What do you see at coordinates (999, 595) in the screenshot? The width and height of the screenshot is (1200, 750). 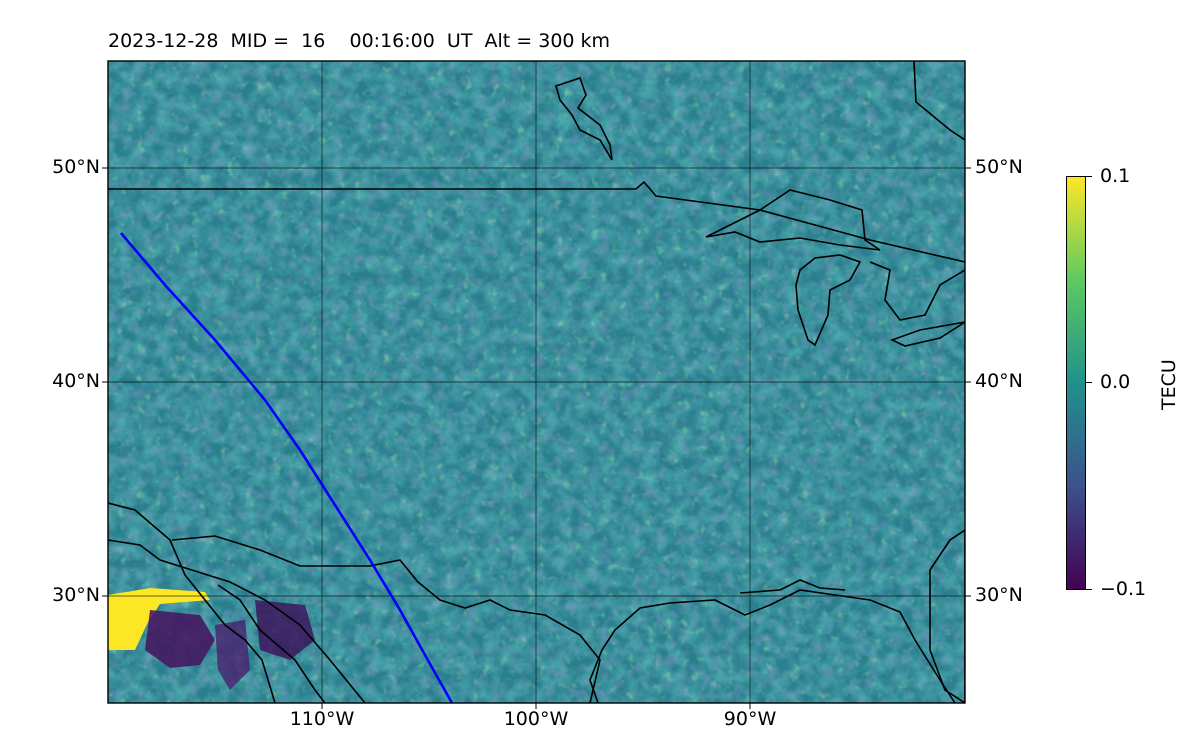 I see `lat-label-right-30: 30°N` at bounding box center [999, 595].